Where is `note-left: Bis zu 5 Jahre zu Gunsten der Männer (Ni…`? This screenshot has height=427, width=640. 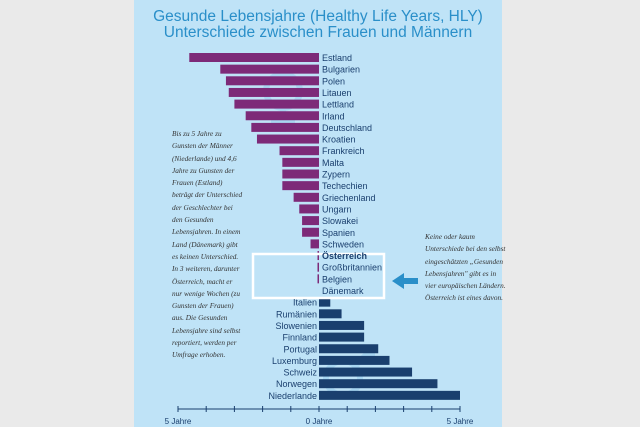 note-left: Bis zu 5 Jahre zu Gunsten der Männer (Ni… is located at coordinates (207, 244).